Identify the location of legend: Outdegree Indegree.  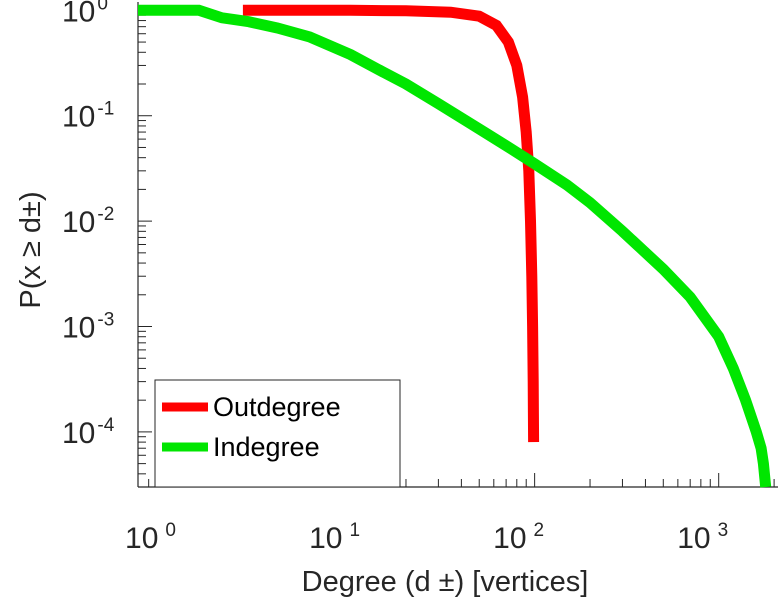
(277, 433).